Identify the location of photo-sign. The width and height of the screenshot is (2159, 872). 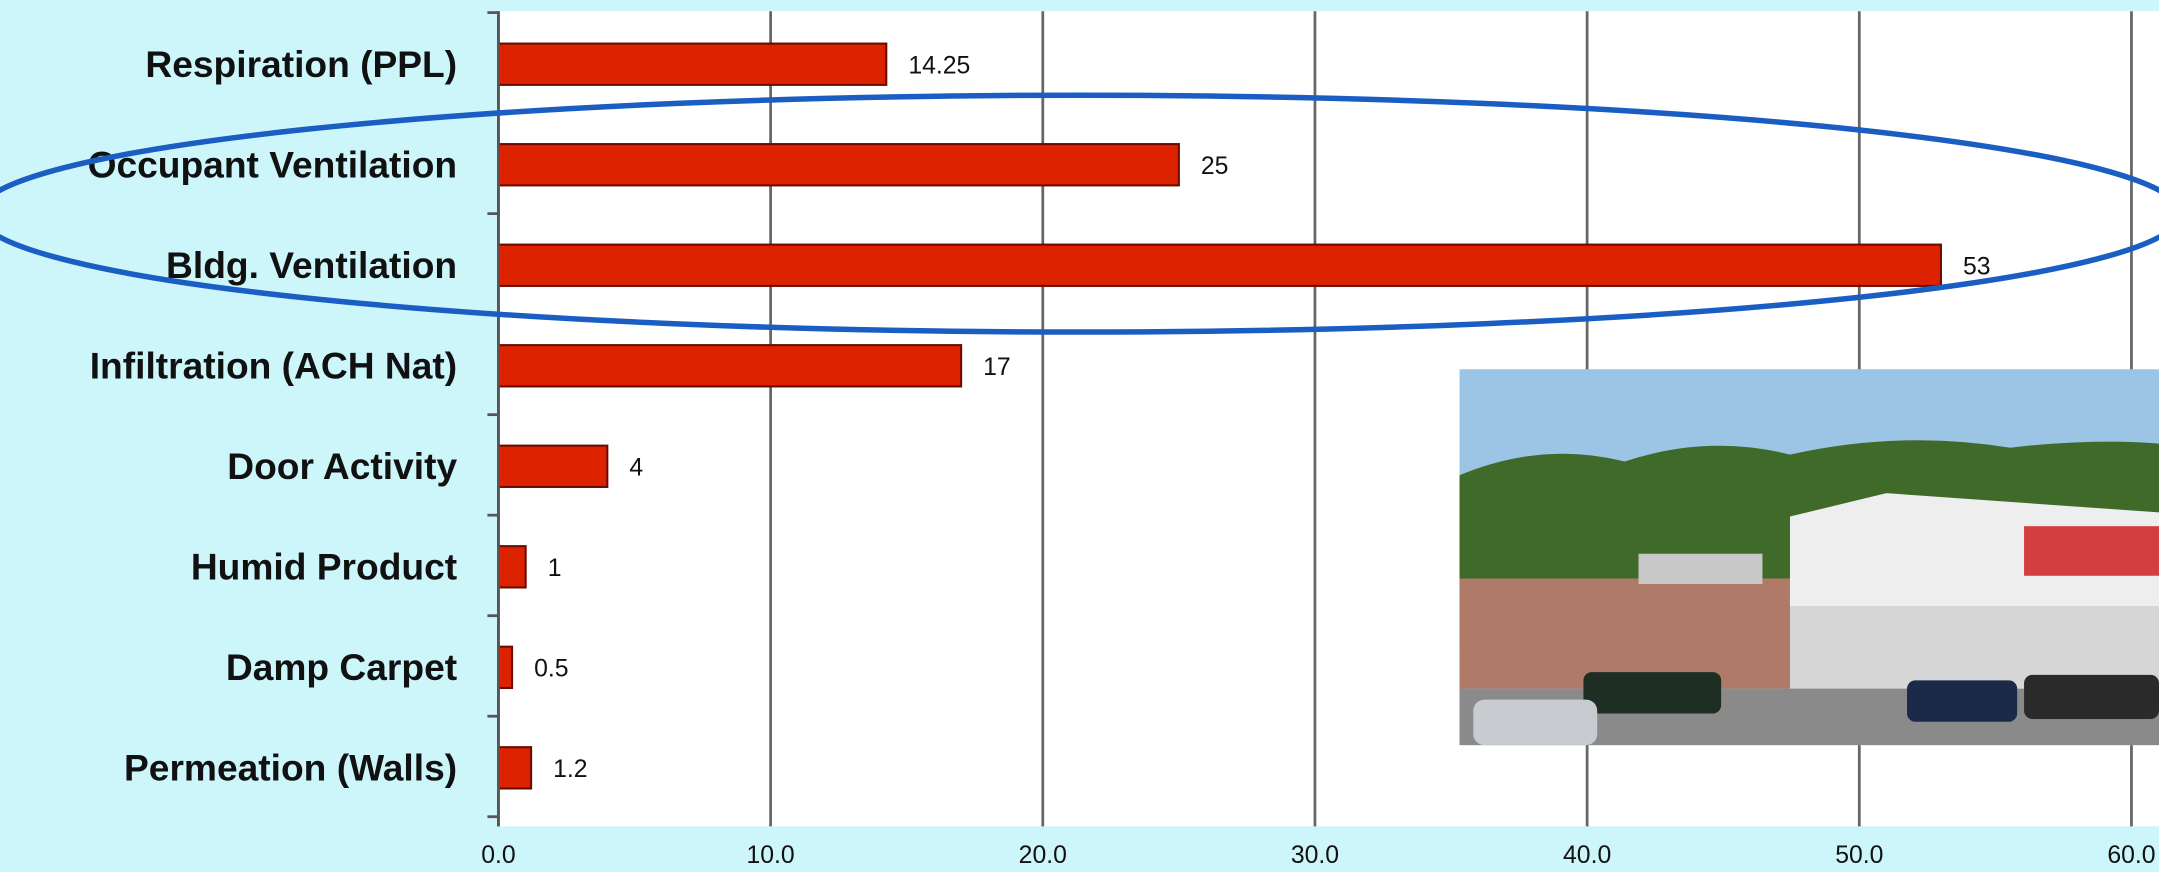
(2091, 551).